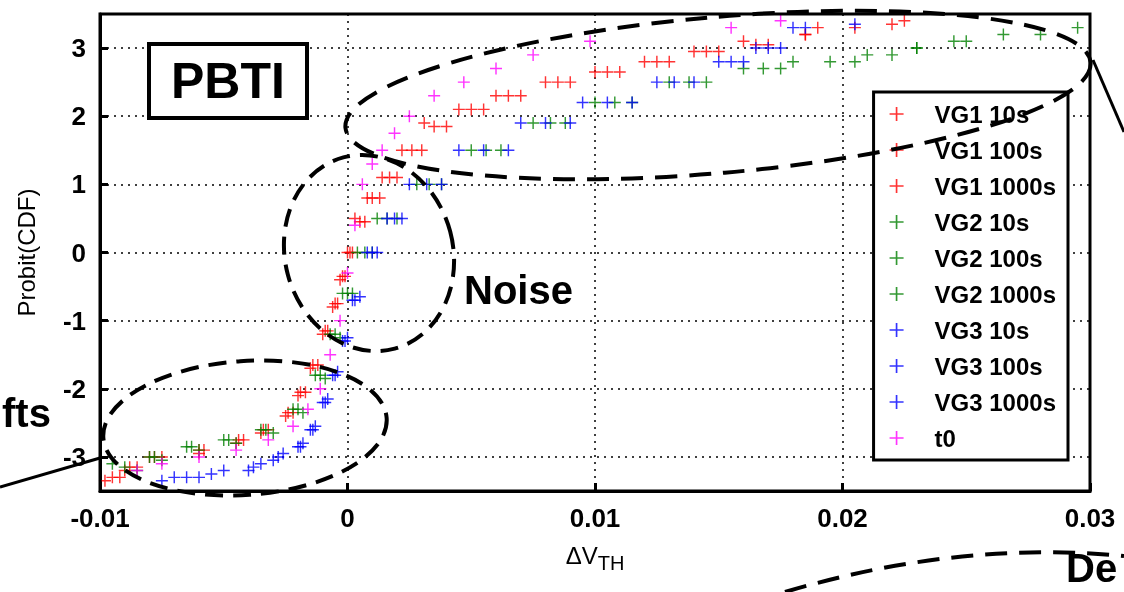 This screenshot has width=1124, height=592. I want to click on y-tick-label: -2, so click(74, 388).